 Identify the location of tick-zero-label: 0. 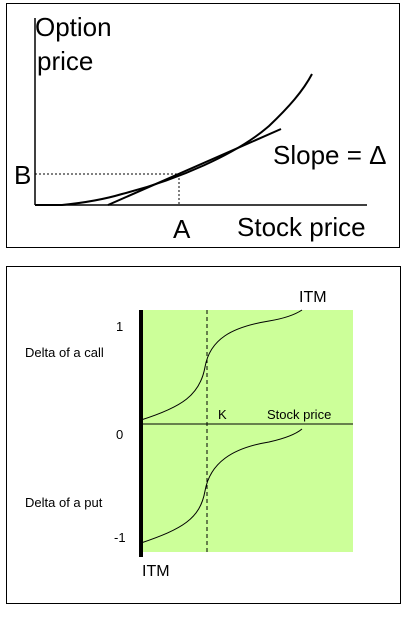
(119, 434).